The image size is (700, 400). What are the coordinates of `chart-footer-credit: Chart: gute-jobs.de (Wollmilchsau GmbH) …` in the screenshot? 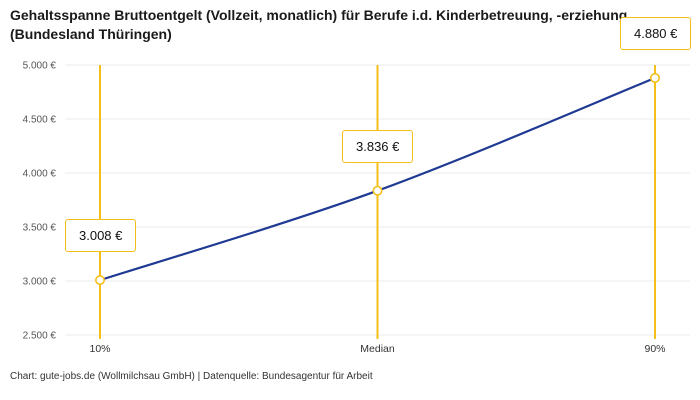 It's located at (191, 376).